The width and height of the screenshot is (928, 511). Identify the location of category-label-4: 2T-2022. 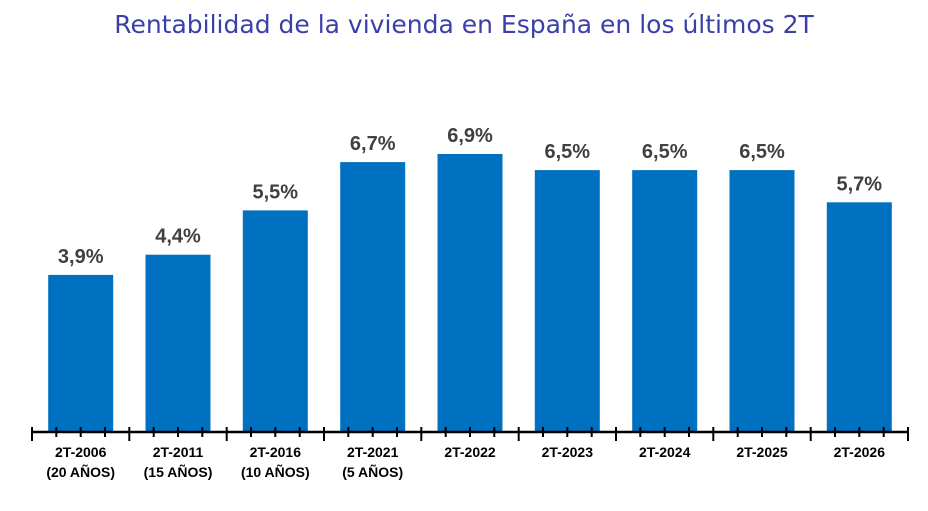
(470, 452).